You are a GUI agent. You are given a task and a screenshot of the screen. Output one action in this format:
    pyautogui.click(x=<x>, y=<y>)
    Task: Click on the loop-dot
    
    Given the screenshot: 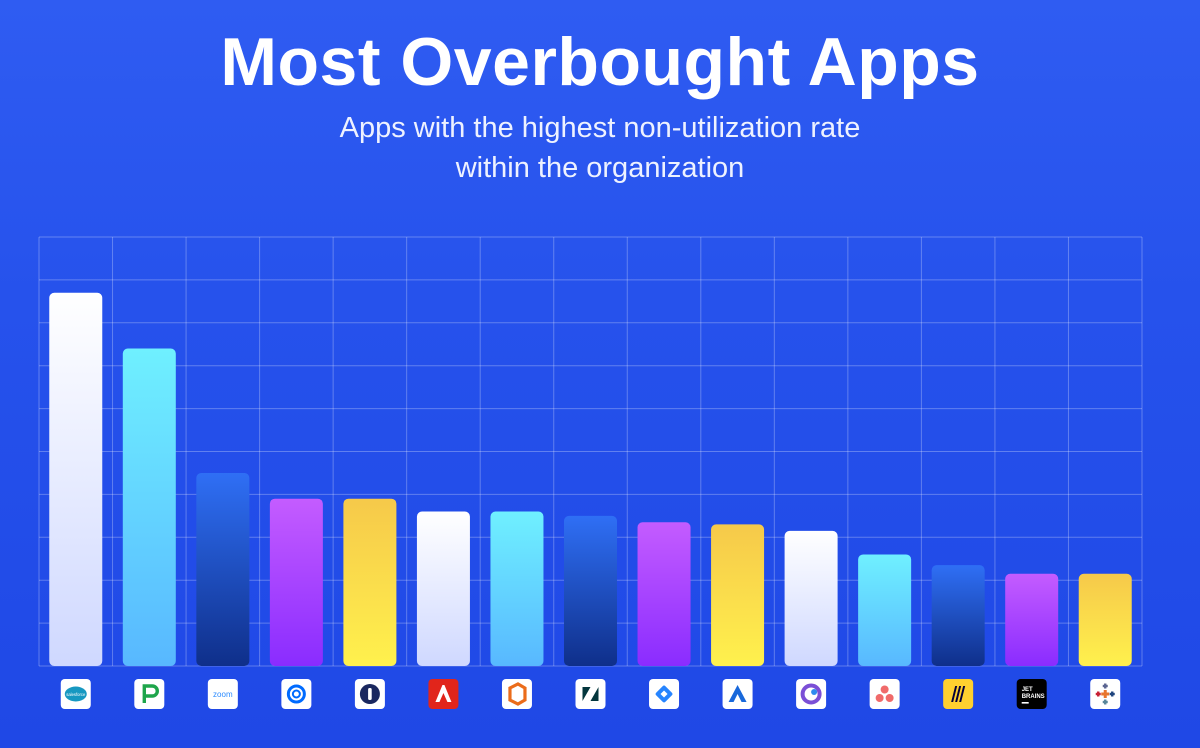 What is the action you would take?
    pyautogui.click(x=814, y=692)
    